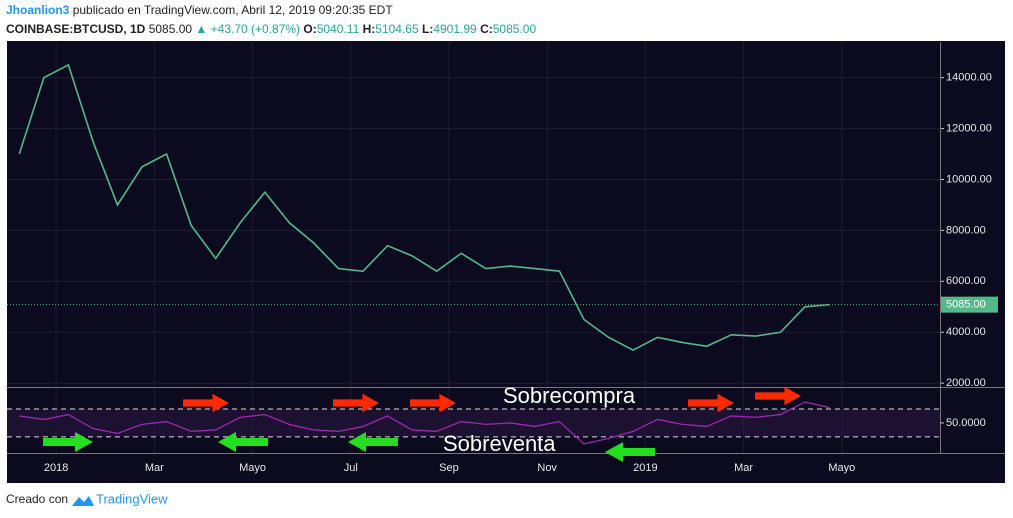  Describe the element at coordinates (397, 29) in the screenshot. I see `ohlc-value: 5104.65` at that location.